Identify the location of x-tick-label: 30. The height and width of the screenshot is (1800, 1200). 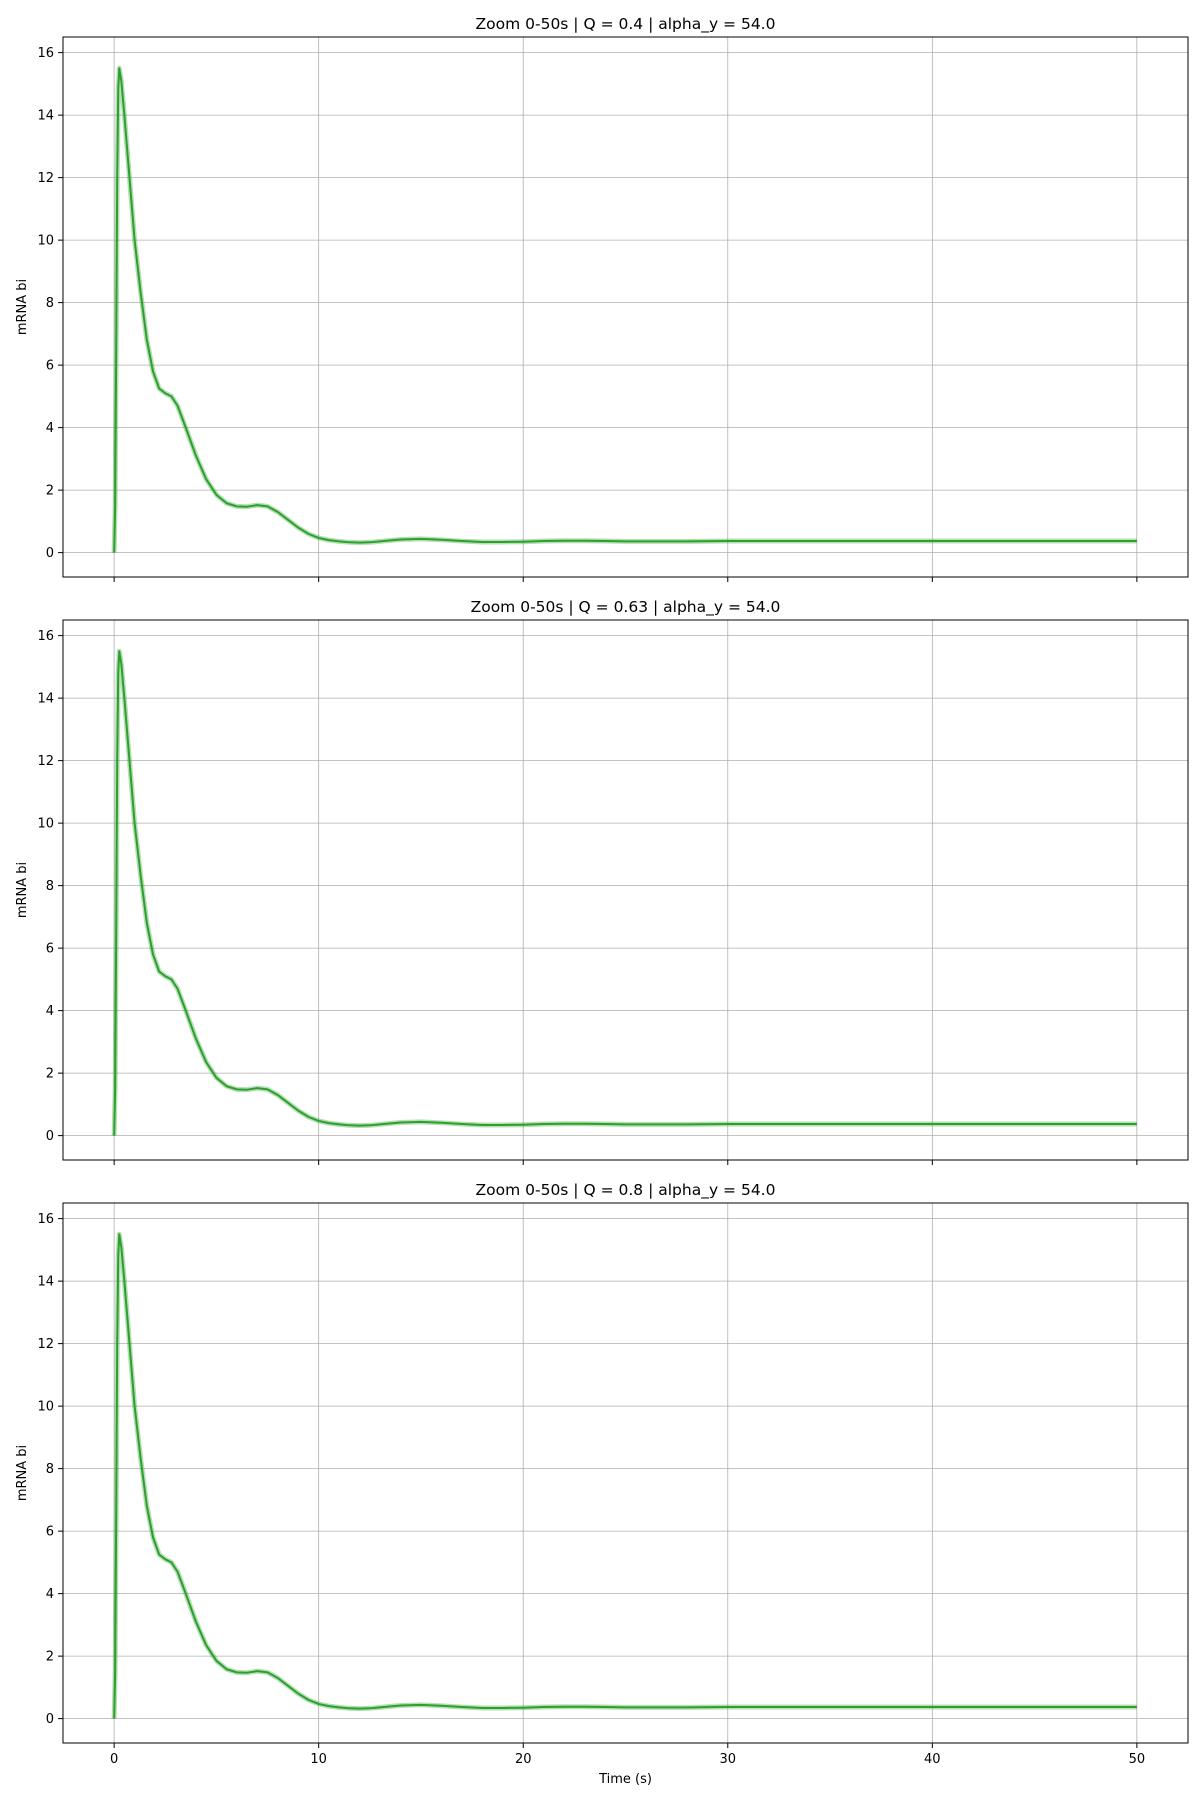
(727, 1759).